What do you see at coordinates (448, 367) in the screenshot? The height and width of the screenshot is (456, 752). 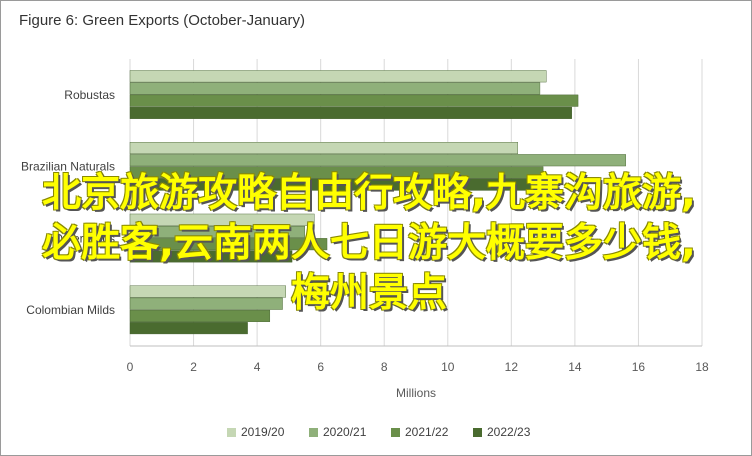 I see `x-tick-label: 10` at bounding box center [448, 367].